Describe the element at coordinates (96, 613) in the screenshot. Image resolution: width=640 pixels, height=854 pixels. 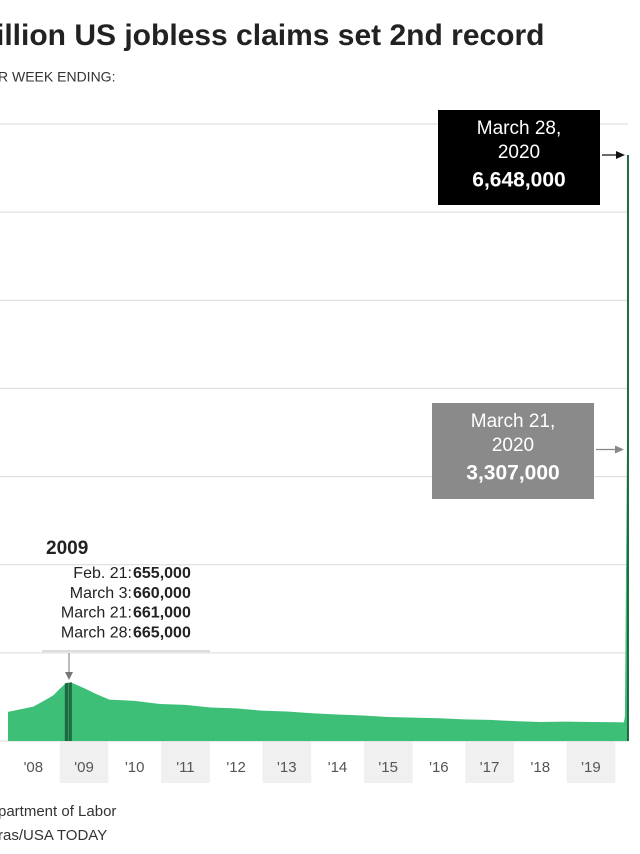
I see `annotation-label: March 21:` at that location.